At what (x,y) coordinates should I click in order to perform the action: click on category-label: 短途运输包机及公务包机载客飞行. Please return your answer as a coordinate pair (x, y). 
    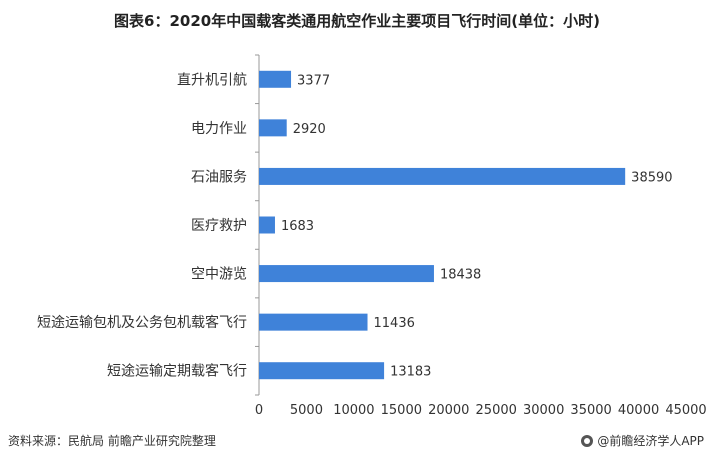
    Looking at the image, I should click on (142, 322).